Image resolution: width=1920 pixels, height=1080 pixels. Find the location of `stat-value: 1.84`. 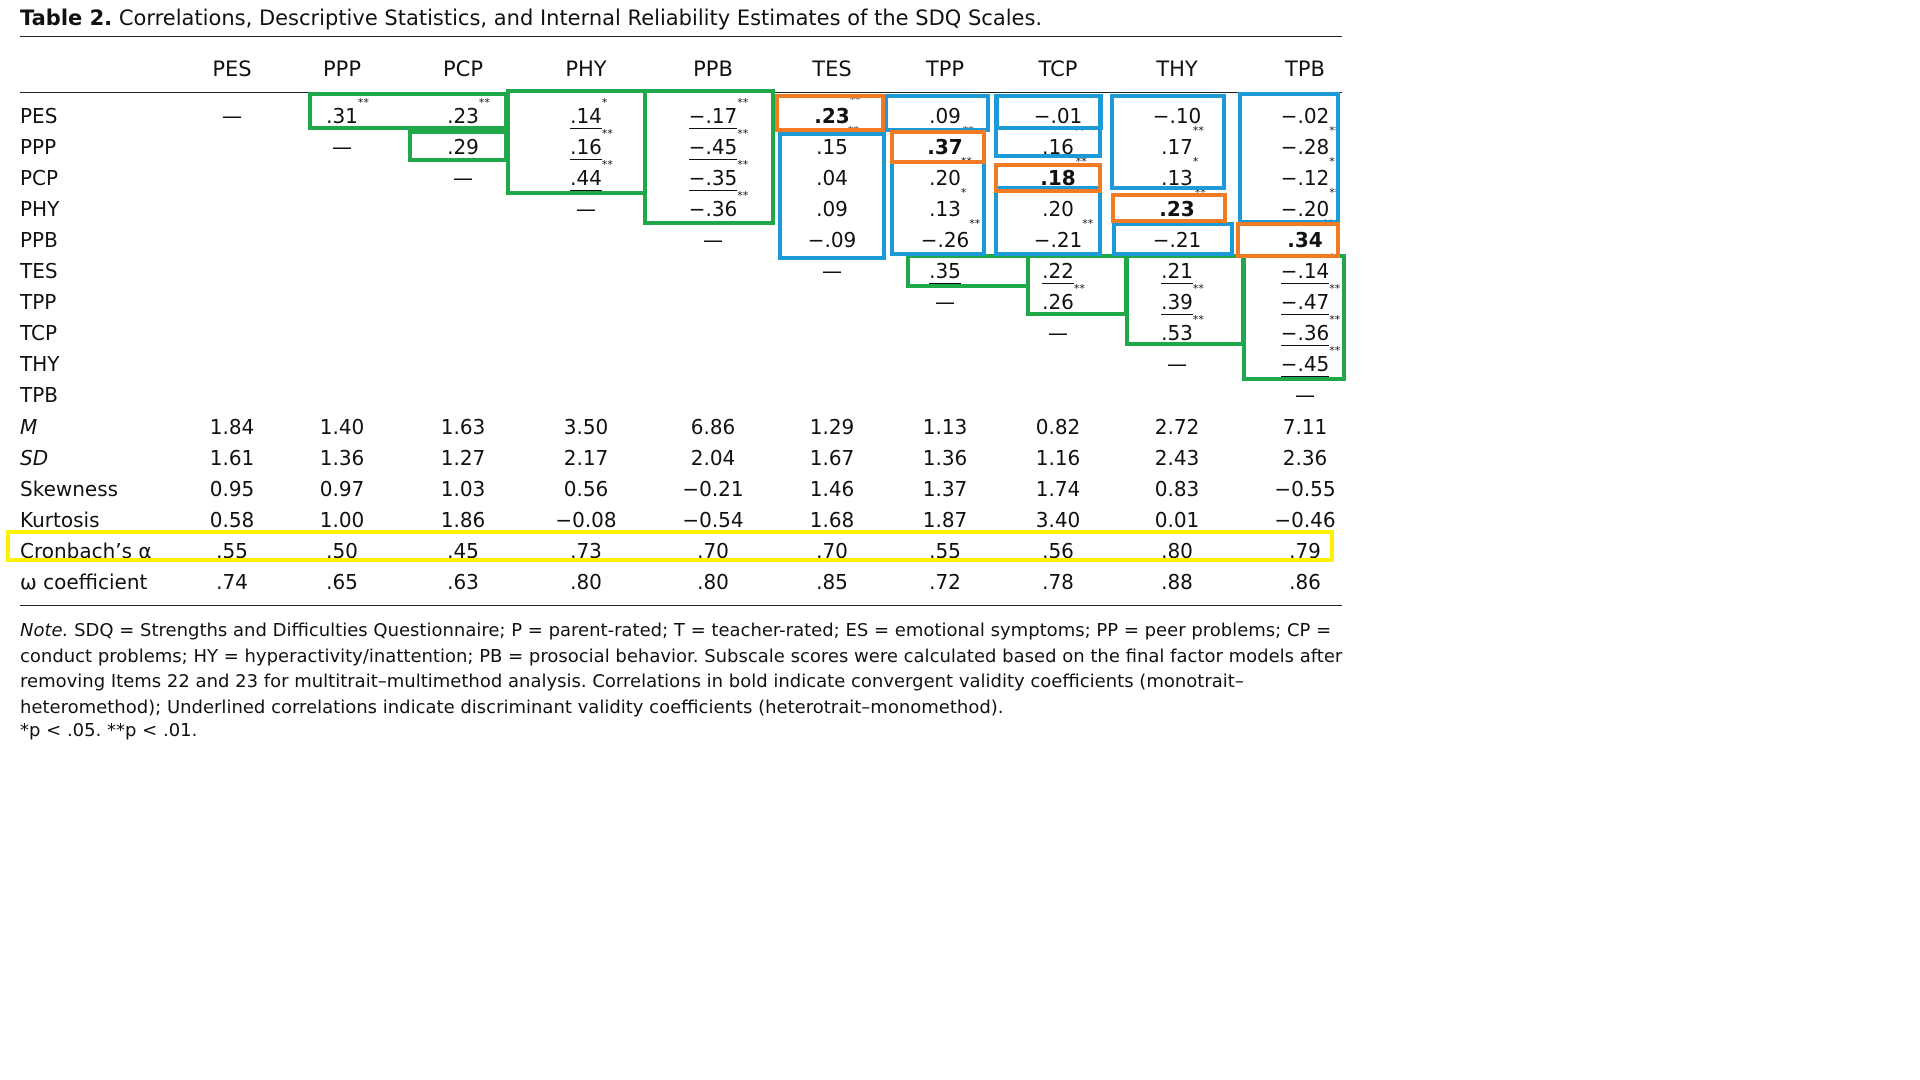

stat-value: 1.84 is located at coordinates (232, 426).